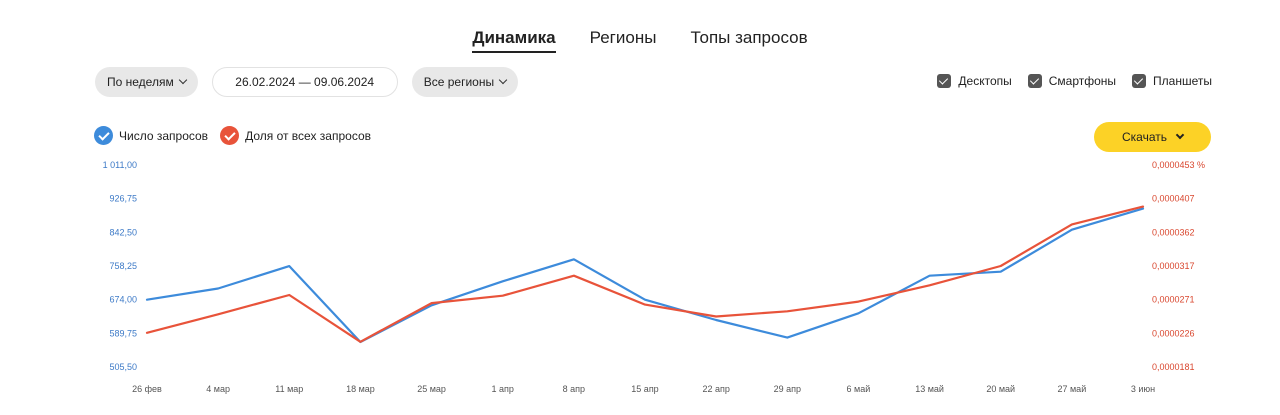 Image resolution: width=1280 pixels, height=415 pixels. I want to click on device-desktop-label: Десктопы, so click(985, 81).